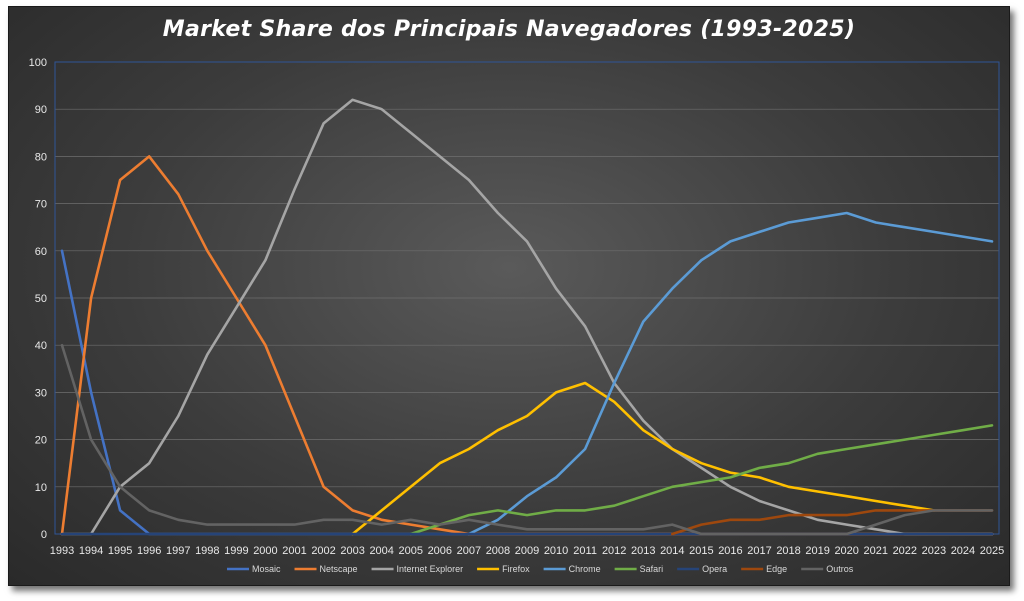  Describe the element at coordinates (41, 441) in the screenshot. I see `y-tick-label: 20` at that location.